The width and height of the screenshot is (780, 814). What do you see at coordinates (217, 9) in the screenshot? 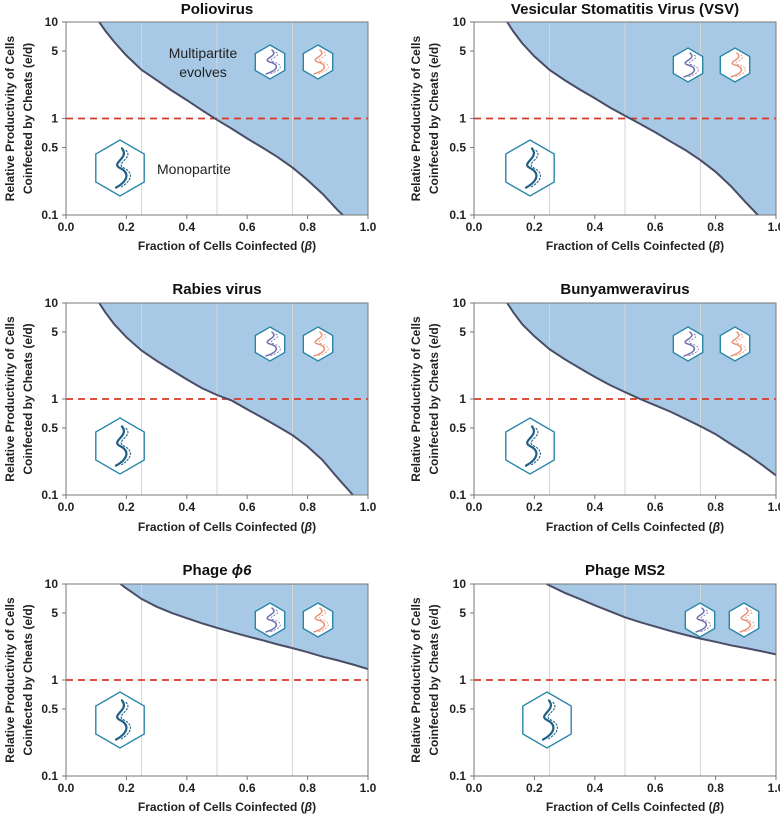
I see `panel-title-text: Poliovirus` at bounding box center [217, 9].